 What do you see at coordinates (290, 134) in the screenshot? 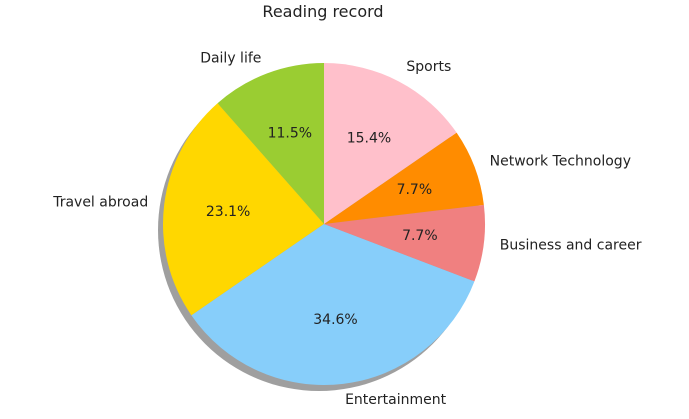
I see `percent-label: 11.5%` at bounding box center [290, 134].